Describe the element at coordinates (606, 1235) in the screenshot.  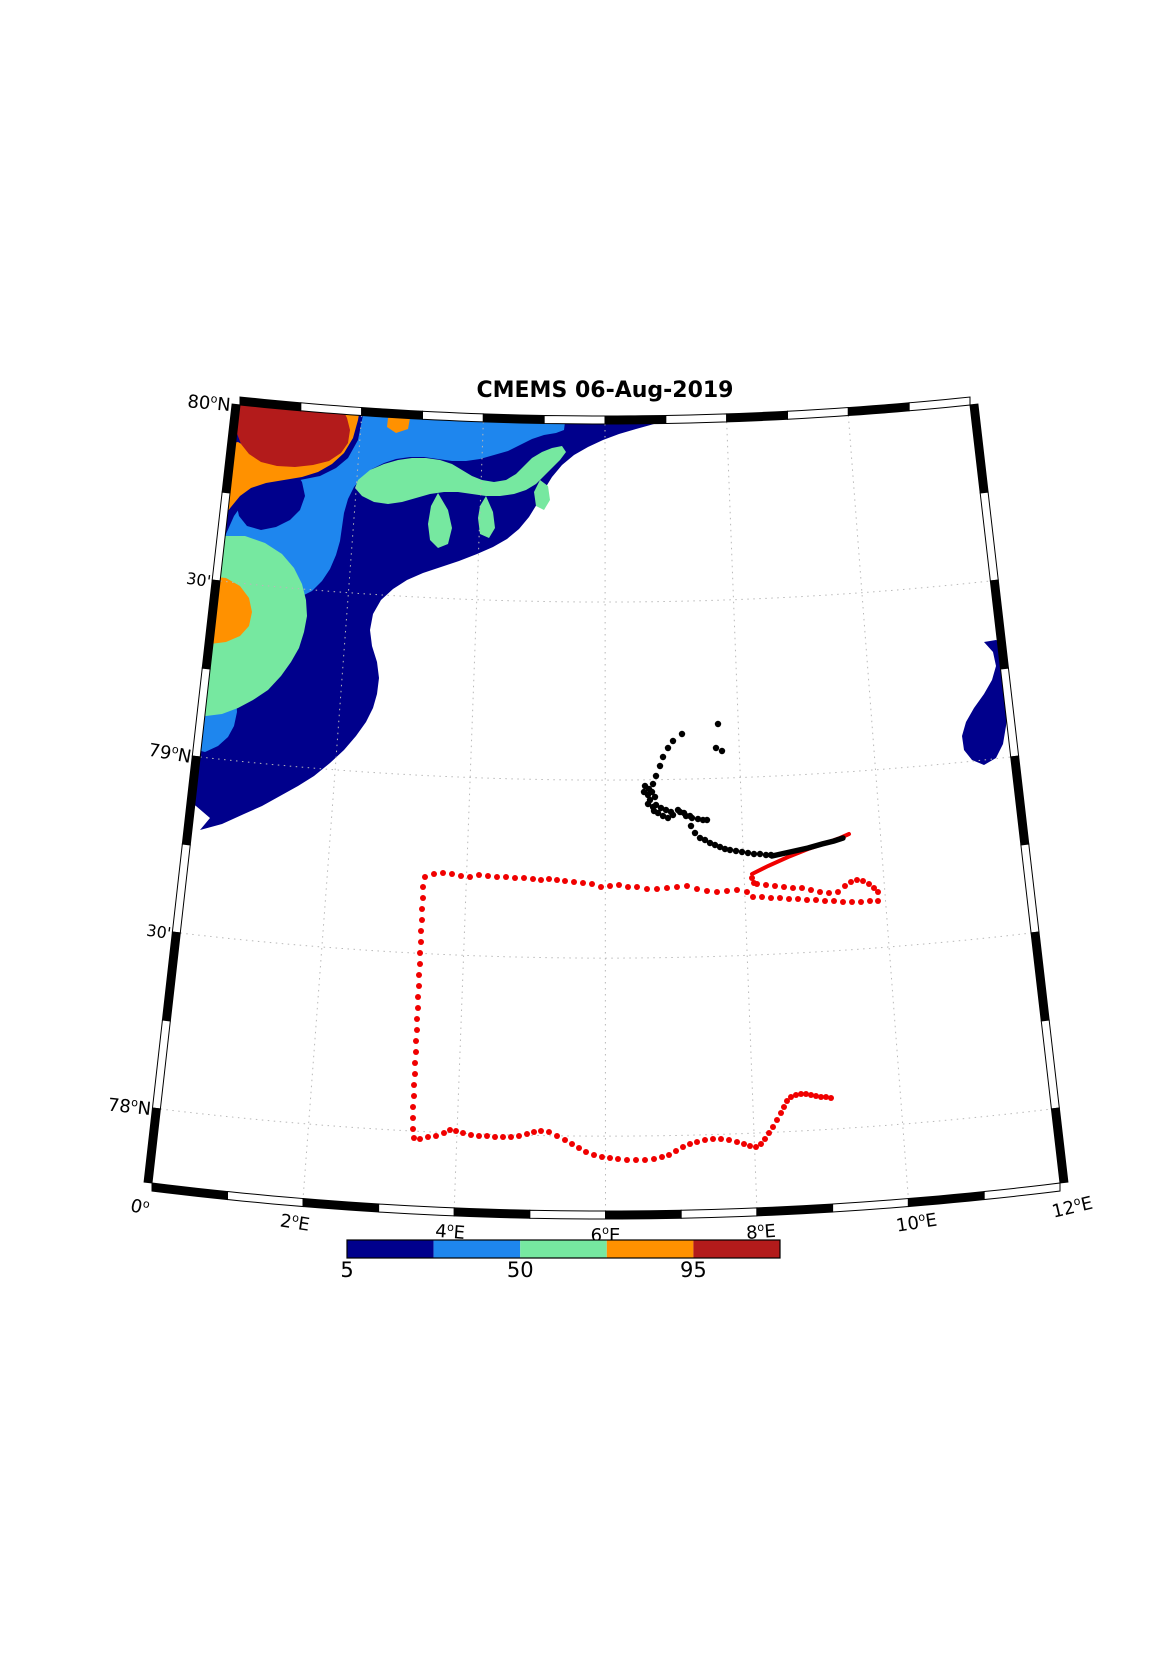
I see `tick-label: 6oE` at that location.